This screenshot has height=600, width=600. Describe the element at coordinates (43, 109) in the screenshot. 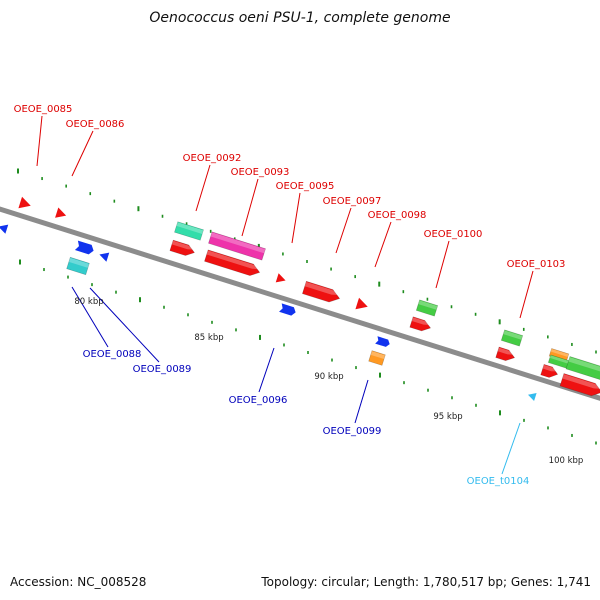

I see `label-oeoe-0085: OEOE_0085` at that location.